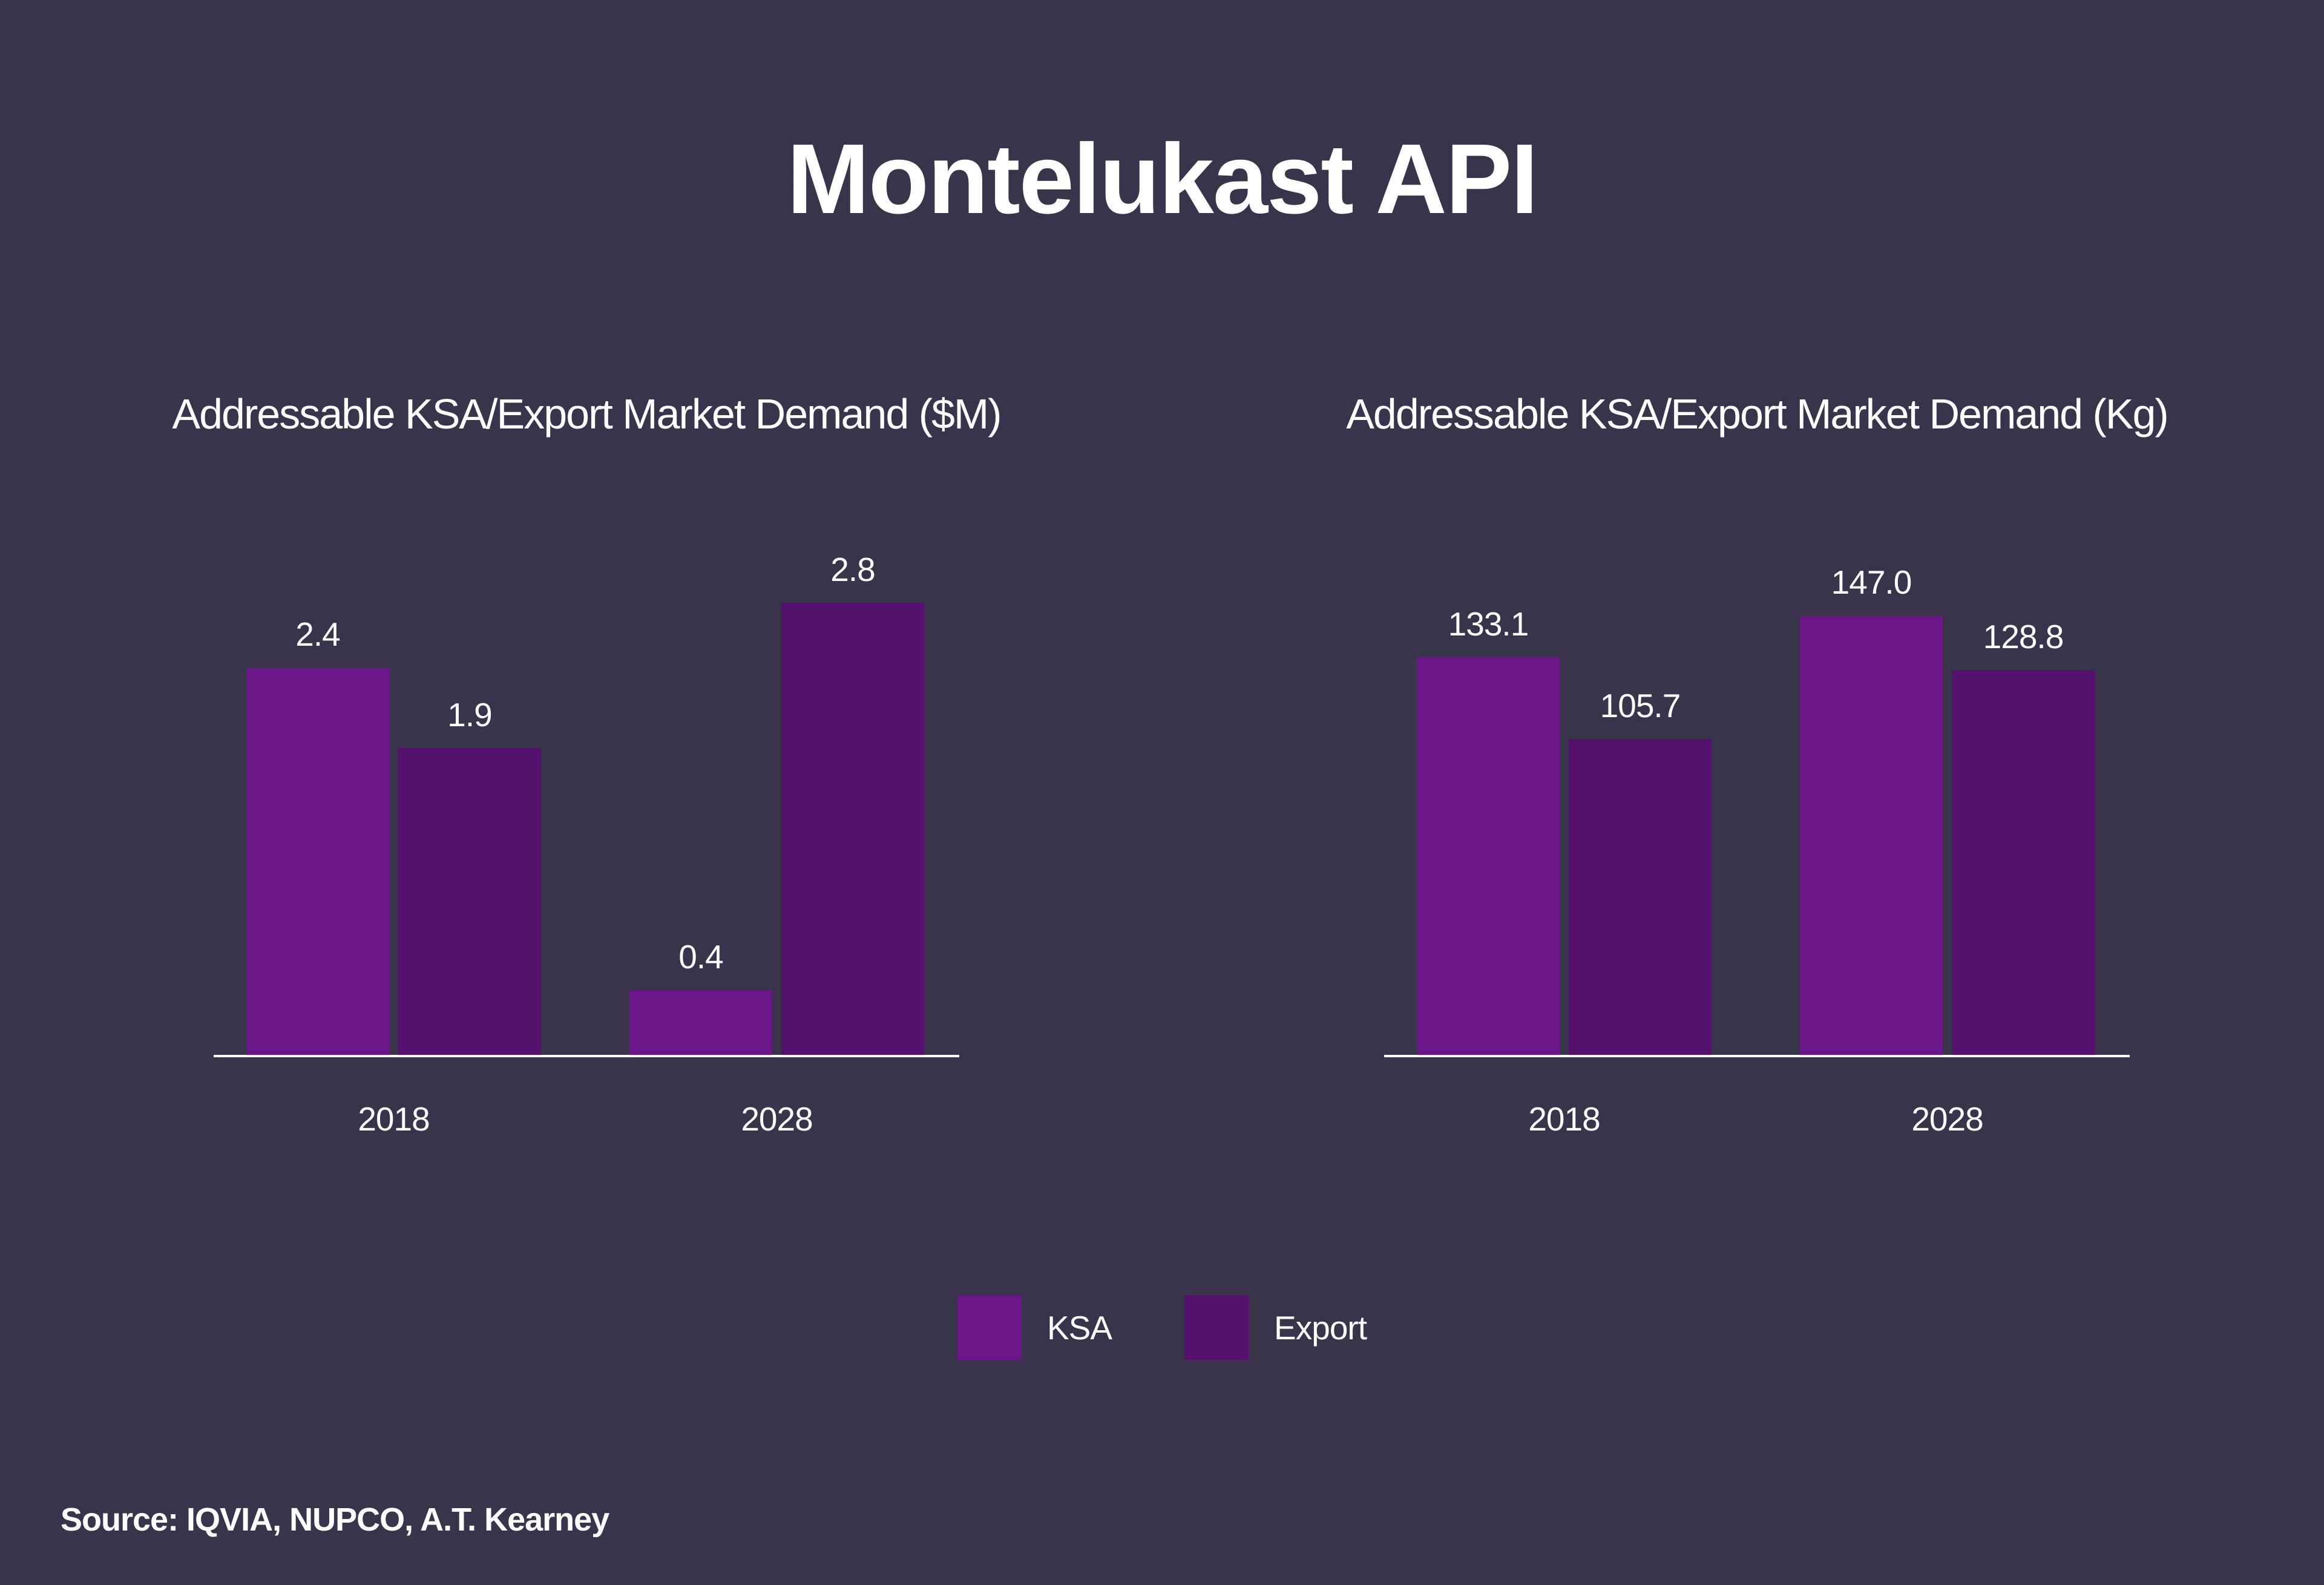 The height and width of the screenshot is (1585, 2324). Describe the element at coordinates (317, 634) in the screenshot. I see `value-label-ksa-2018: 2.4` at that location.